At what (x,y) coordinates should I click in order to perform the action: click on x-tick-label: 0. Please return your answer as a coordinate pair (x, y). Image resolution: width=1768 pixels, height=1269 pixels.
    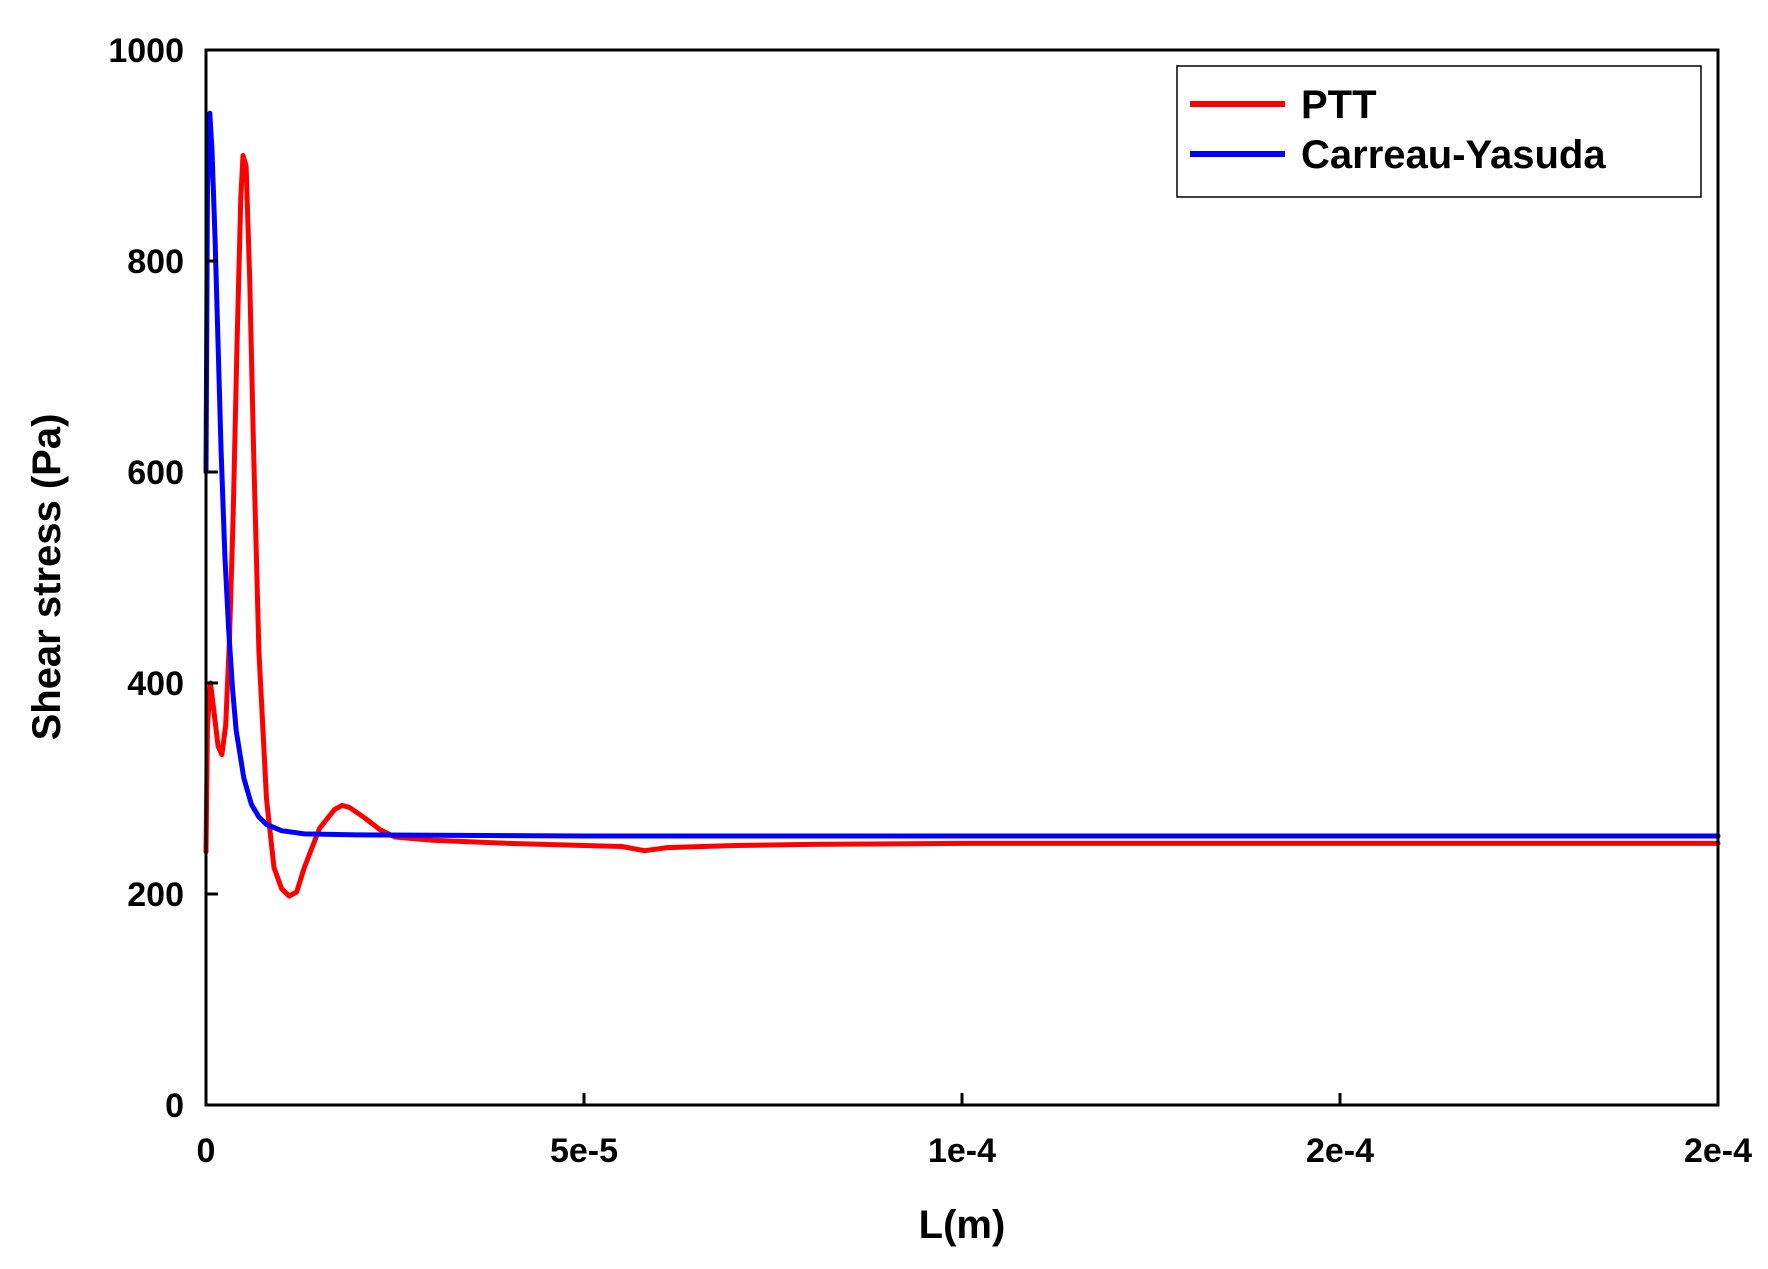
    Looking at the image, I should click on (206, 1151).